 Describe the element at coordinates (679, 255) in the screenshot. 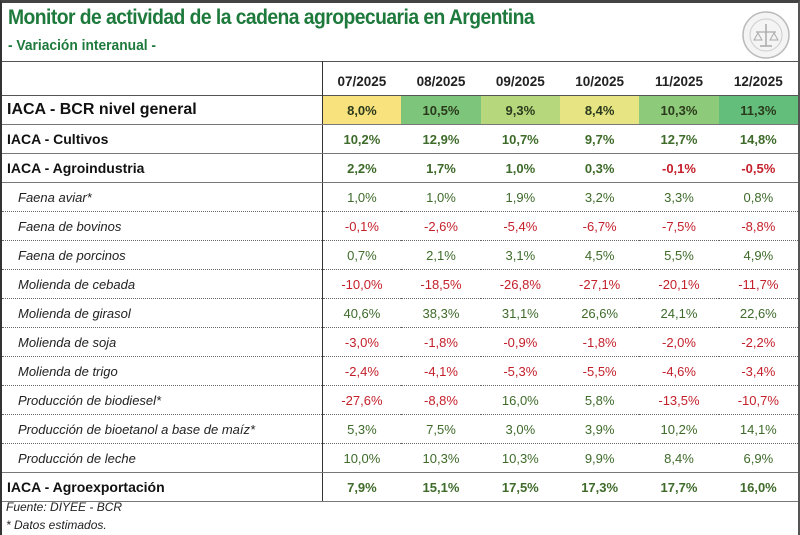

I see `value-cell: 5,5%` at that location.